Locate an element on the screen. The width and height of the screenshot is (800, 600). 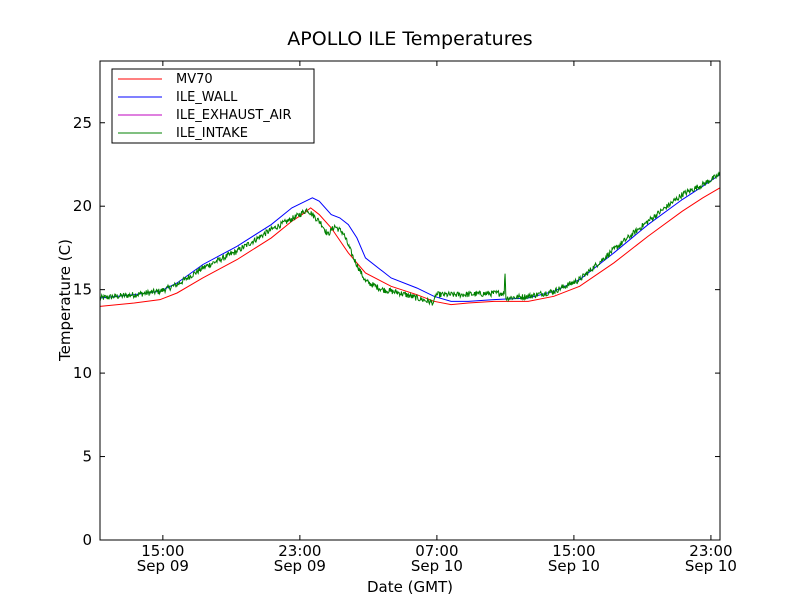
x-axis-label: Date (GMT) is located at coordinates (410, 587).